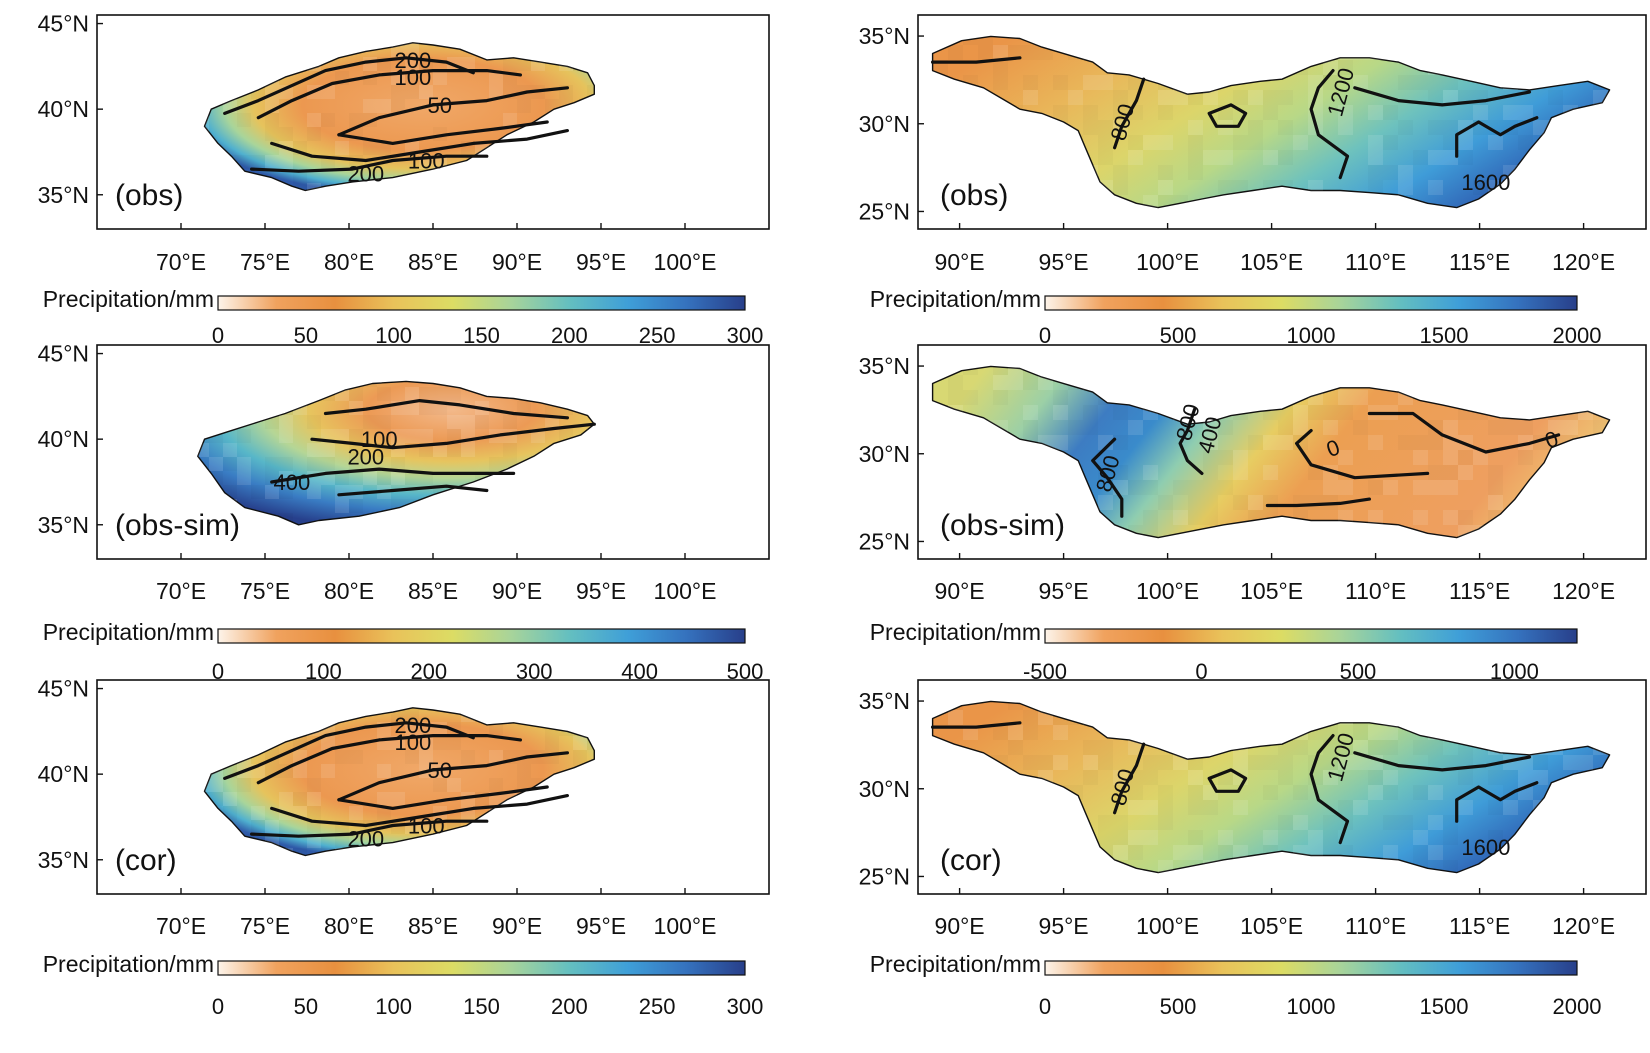  I want to click on colorbar-tick-label: 50, so click(306, 1006).